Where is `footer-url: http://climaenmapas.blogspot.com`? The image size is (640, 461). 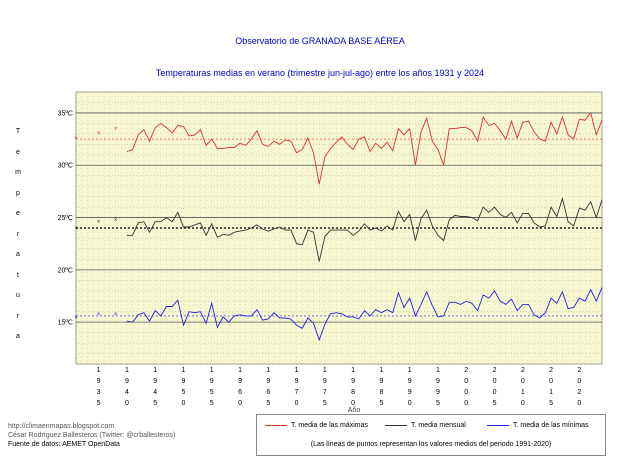 footer-url: http://climaenmapas.blogspot.com is located at coordinates (61, 426).